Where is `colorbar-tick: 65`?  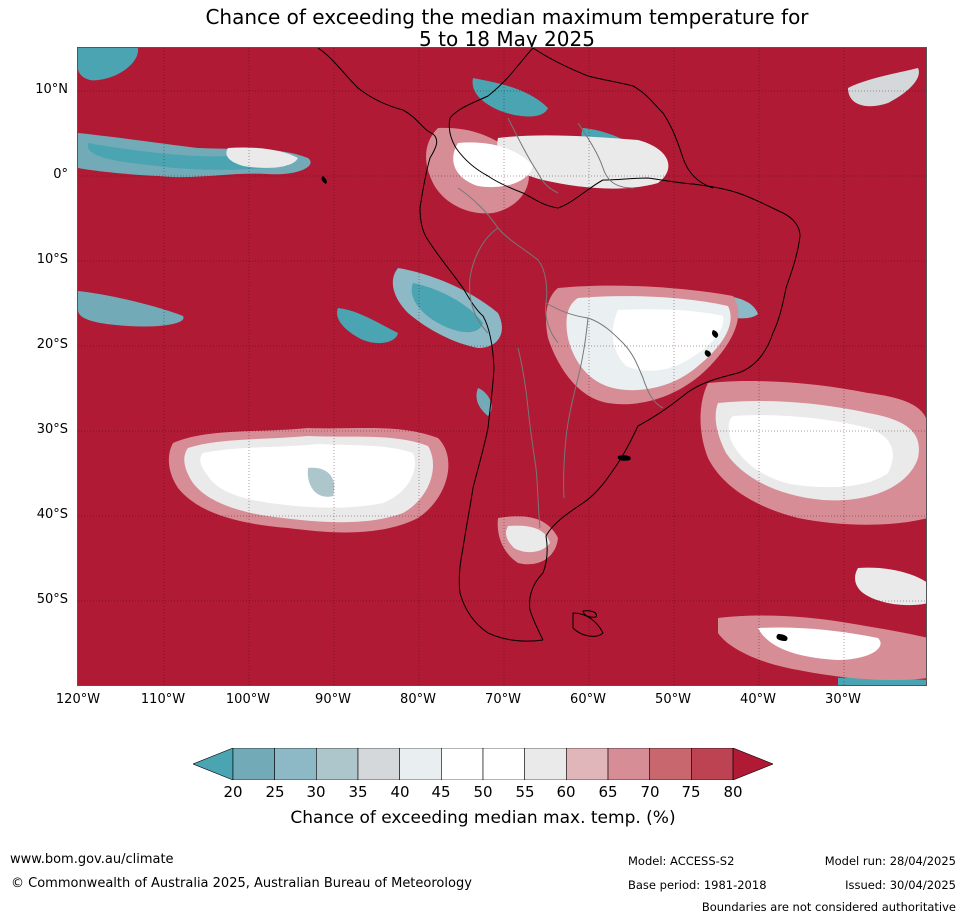
colorbar-tick: 65 is located at coordinates (608, 792).